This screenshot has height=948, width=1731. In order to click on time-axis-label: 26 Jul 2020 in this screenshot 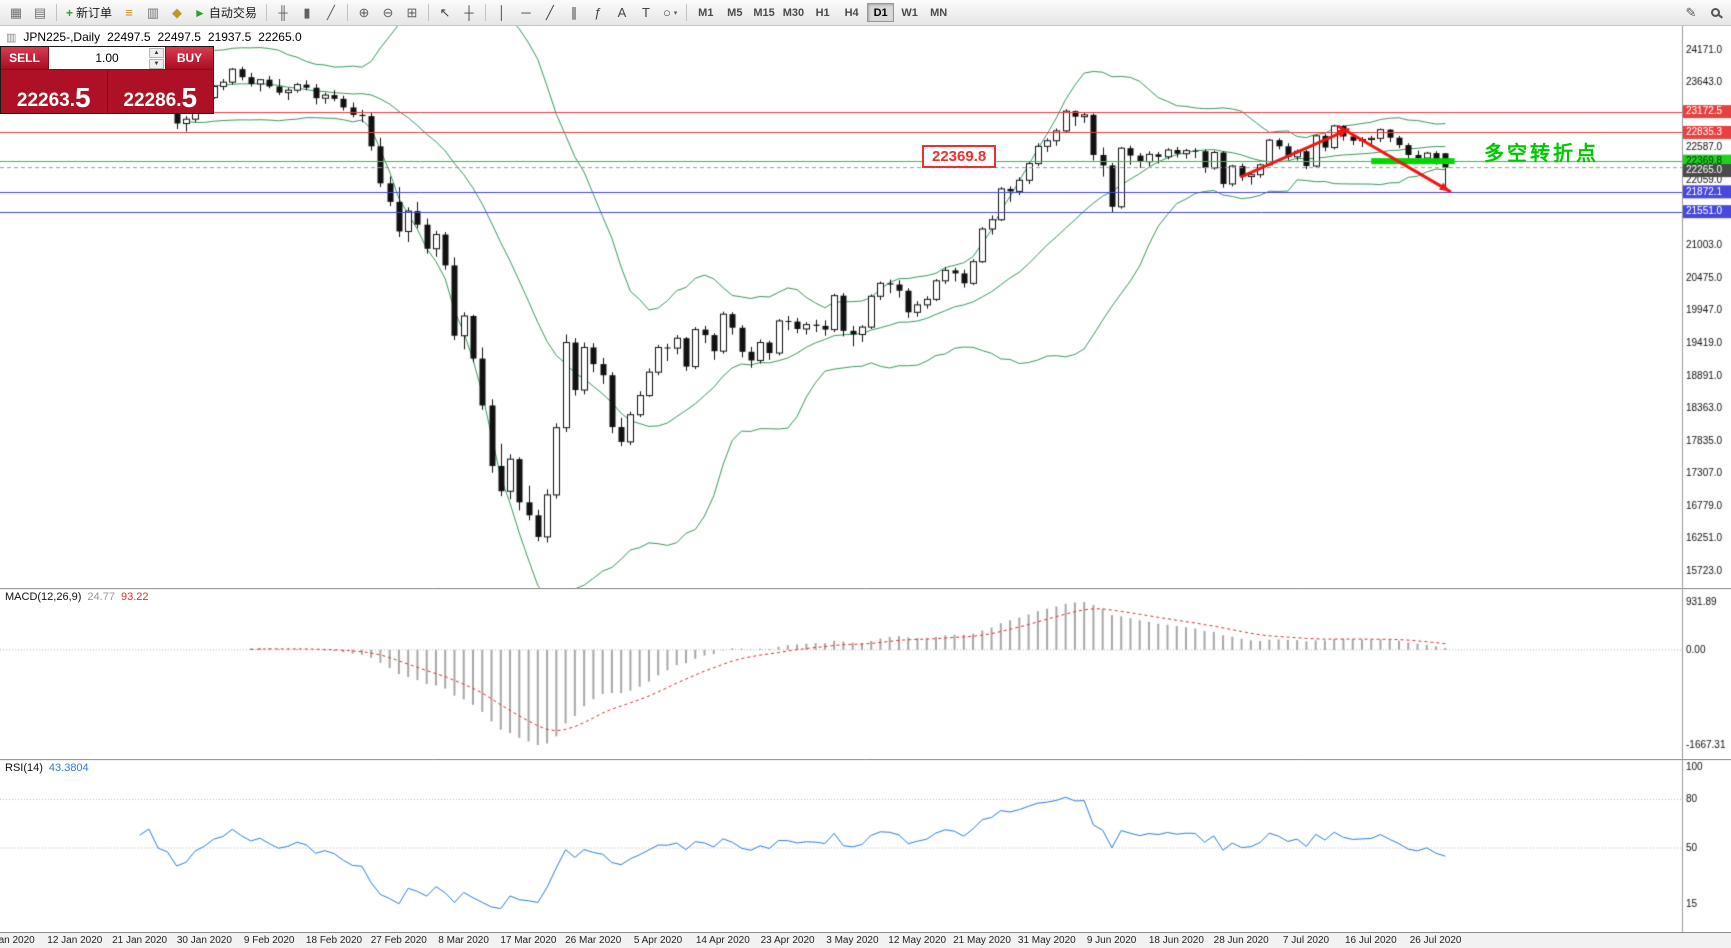, I will do `click(1435, 940)`.